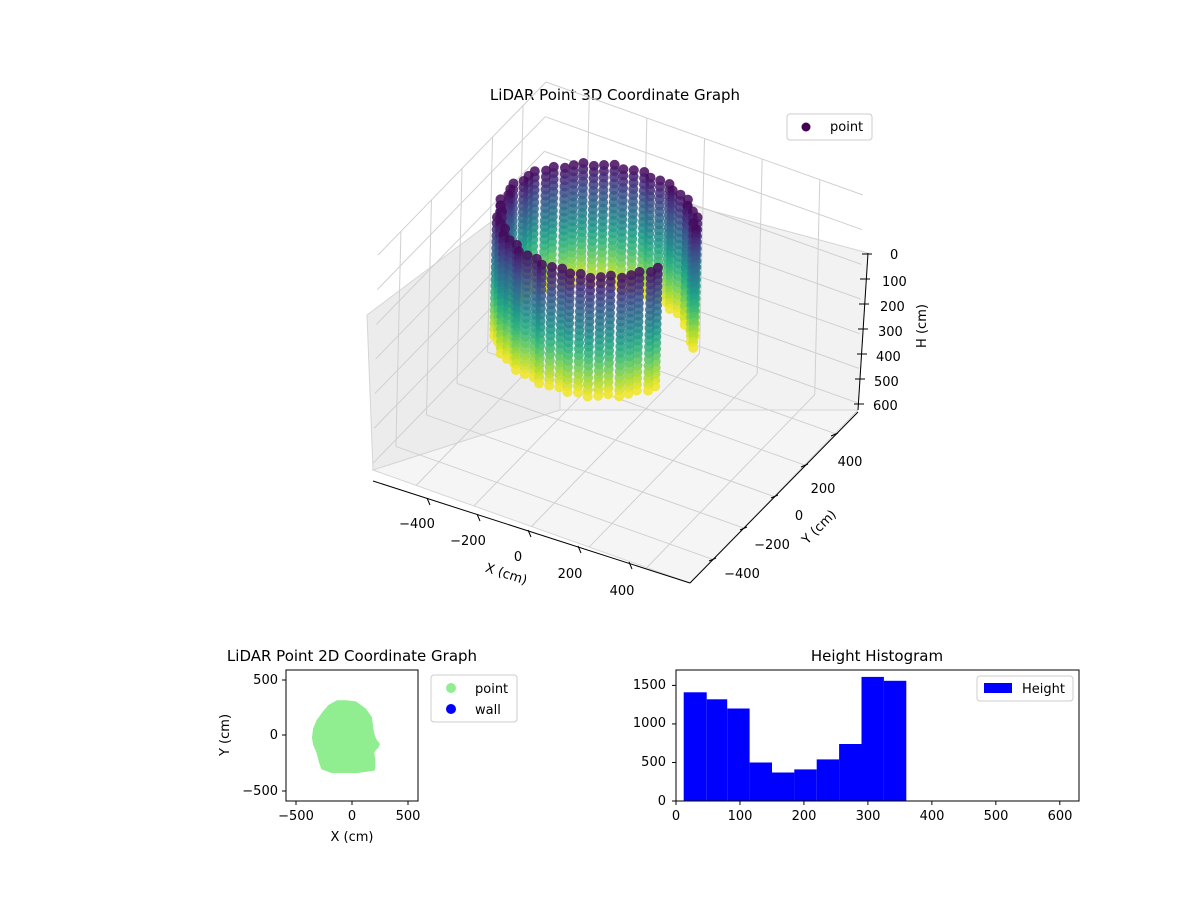  What do you see at coordinates (795, 738) in the screenshot?
I see `histogram-bars` at bounding box center [795, 738].